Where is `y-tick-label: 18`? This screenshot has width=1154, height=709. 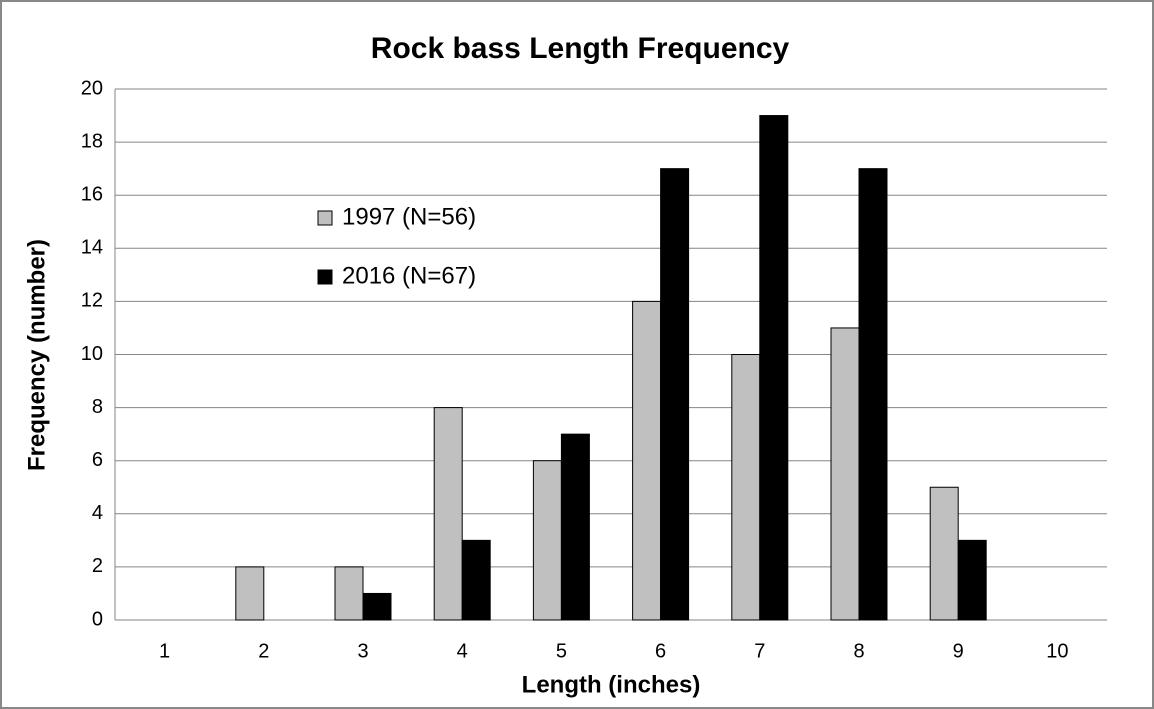 y-tick-label: 18 is located at coordinates (92, 141).